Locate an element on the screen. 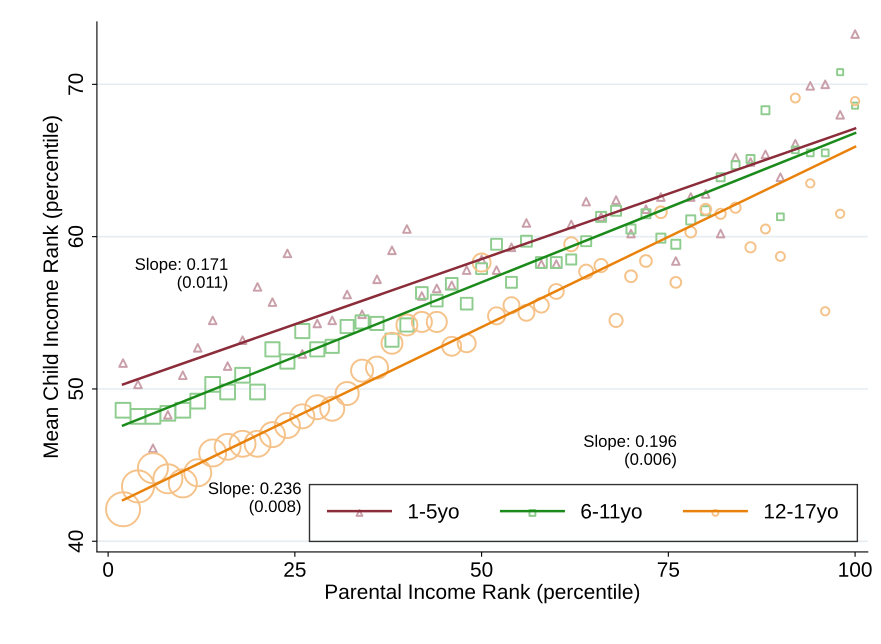 The height and width of the screenshot is (644, 881). x-tick-label: 25 is located at coordinates (295, 569).